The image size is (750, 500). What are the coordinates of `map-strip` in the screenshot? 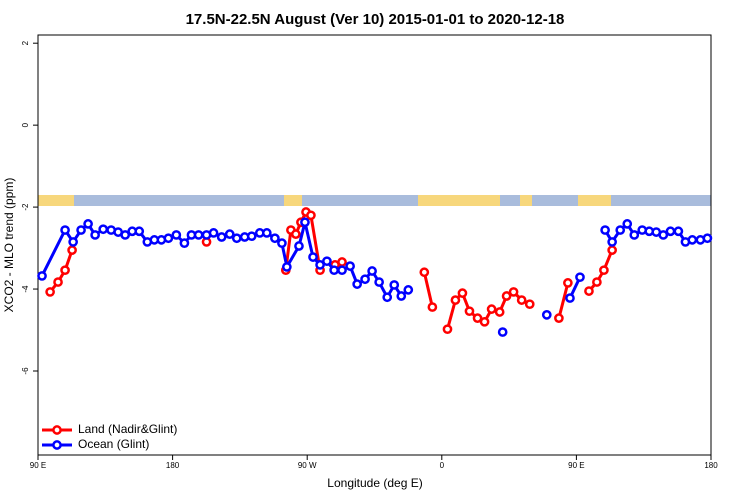 It's located at (374, 200).